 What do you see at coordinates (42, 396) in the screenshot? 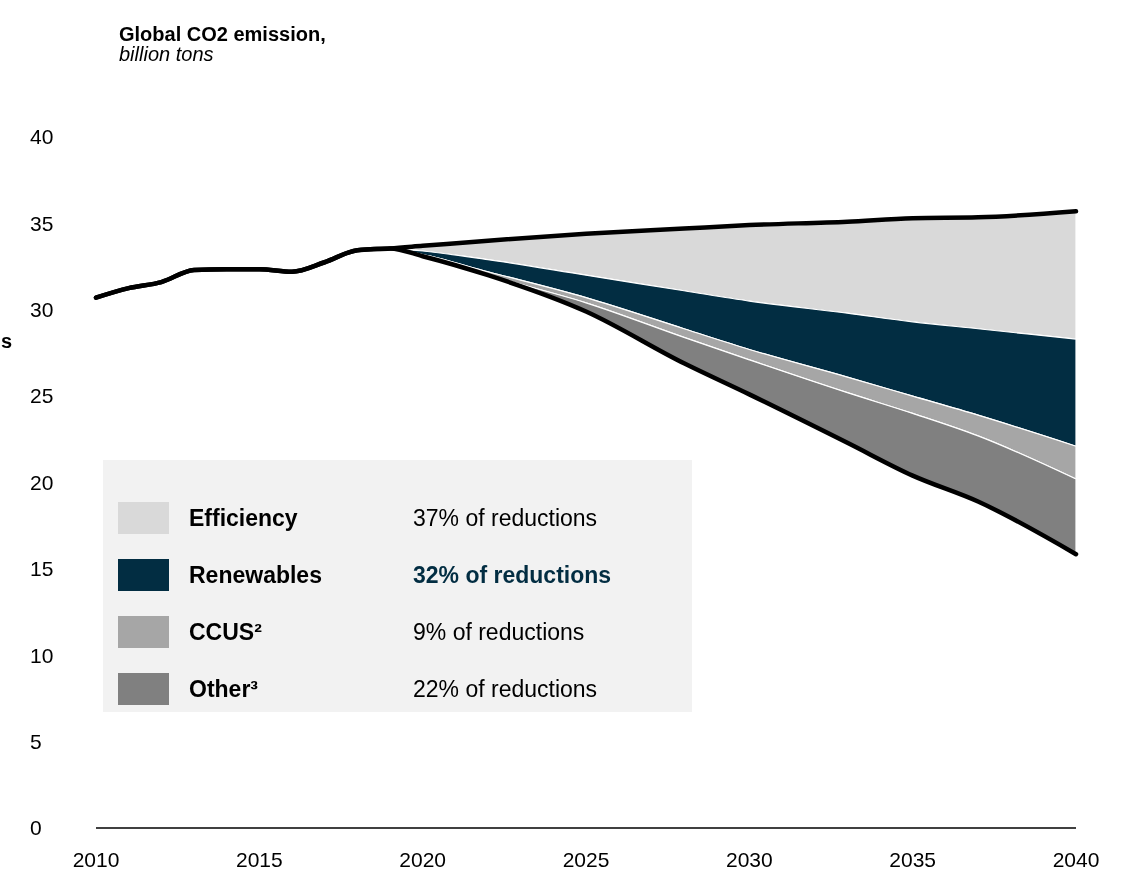
I see `y-tick-label: 25` at bounding box center [42, 396].